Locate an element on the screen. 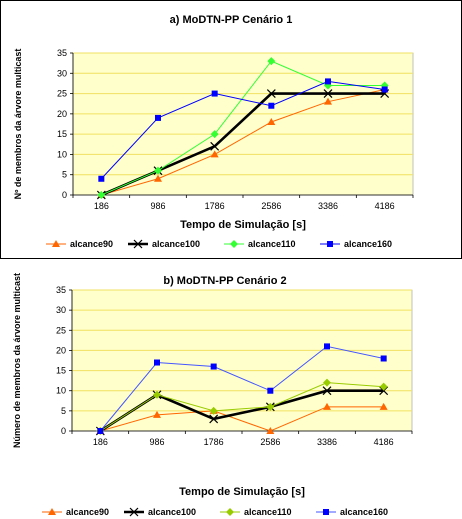  y-tick-label: 0 is located at coordinates (63, 431).